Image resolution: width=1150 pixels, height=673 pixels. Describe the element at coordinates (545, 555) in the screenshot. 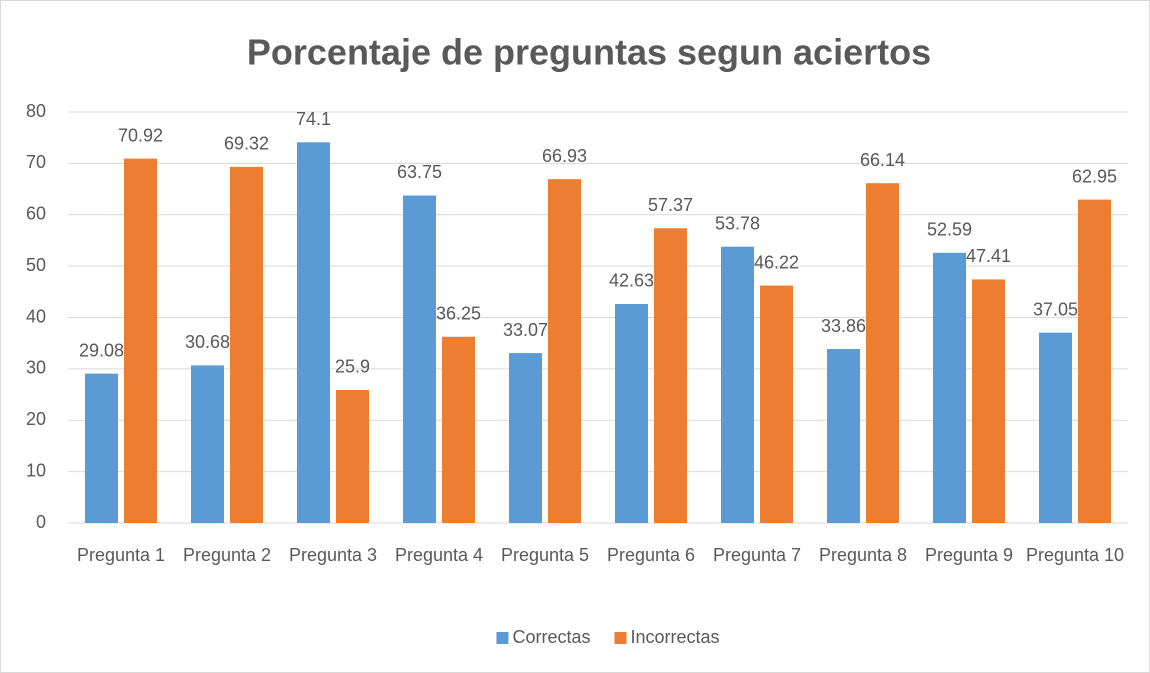

I see `x-tick-label: Pregunta 5` at that location.